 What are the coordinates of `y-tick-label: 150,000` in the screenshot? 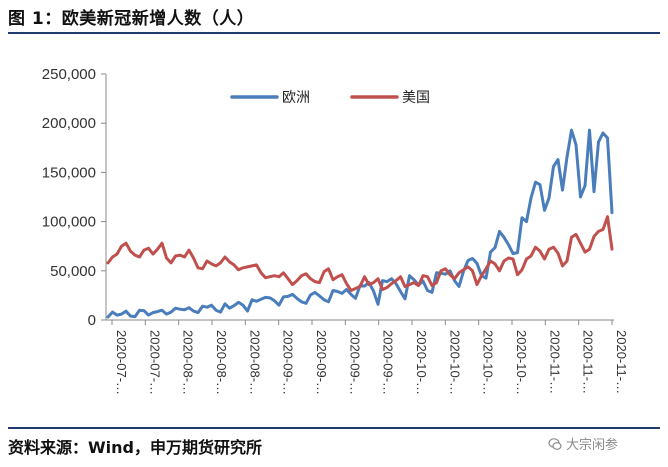 It's located at (69, 172).